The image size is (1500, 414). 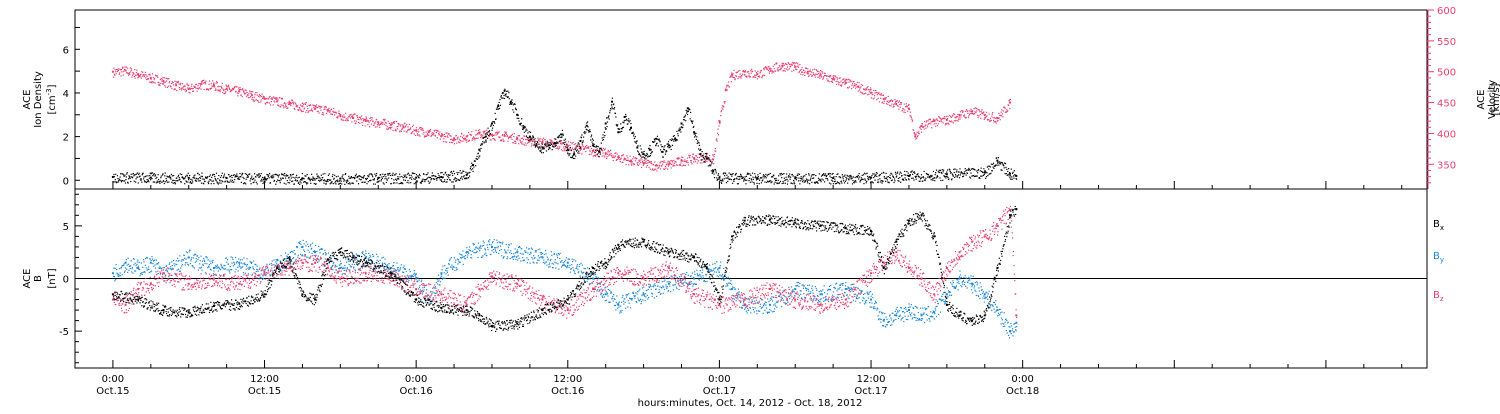 What do you see at coordinates (66, 94) in the screenshot?
I see `top-left-tick-label: 4` at bounding box center [66, 94].